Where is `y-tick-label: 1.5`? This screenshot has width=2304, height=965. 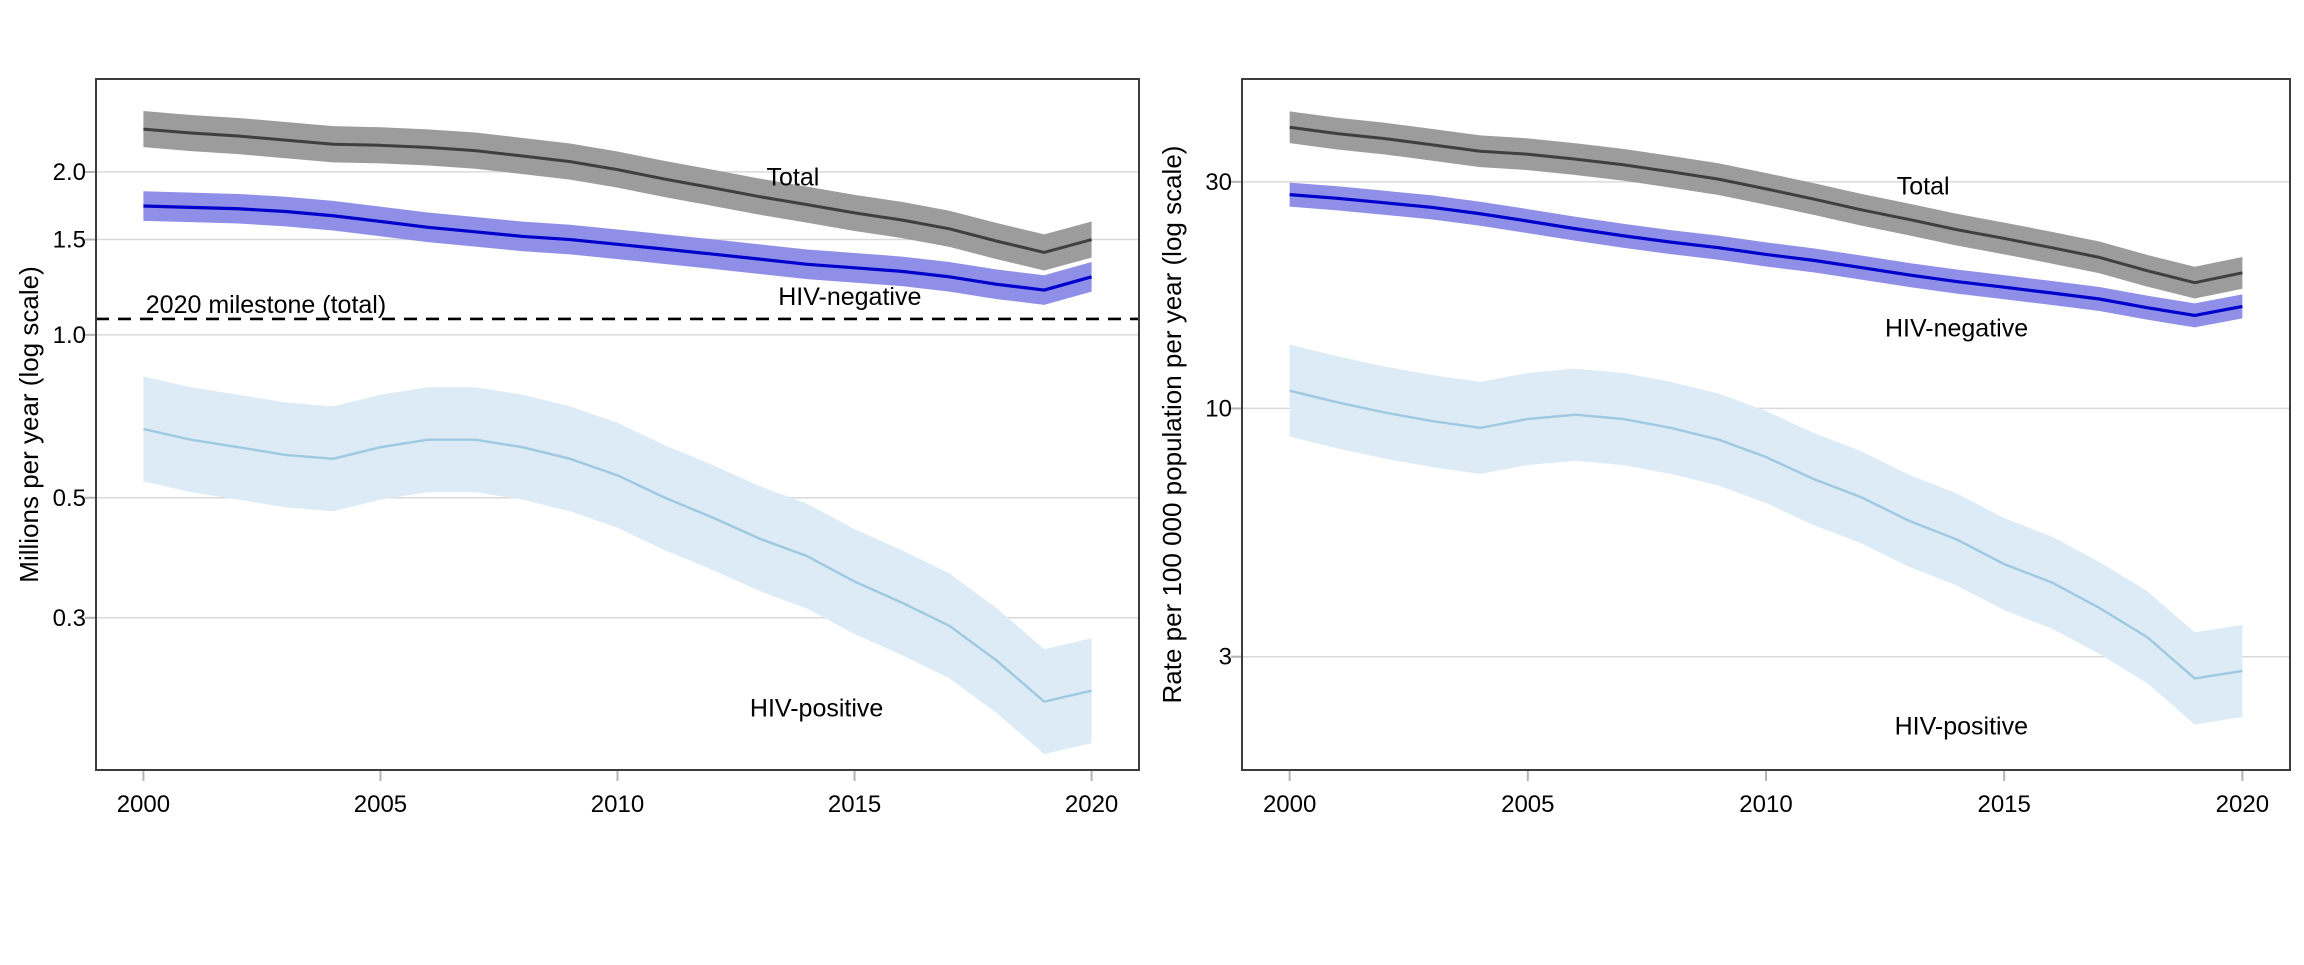
y-tick-label: 1.5 is located at coordinates (69, 240).